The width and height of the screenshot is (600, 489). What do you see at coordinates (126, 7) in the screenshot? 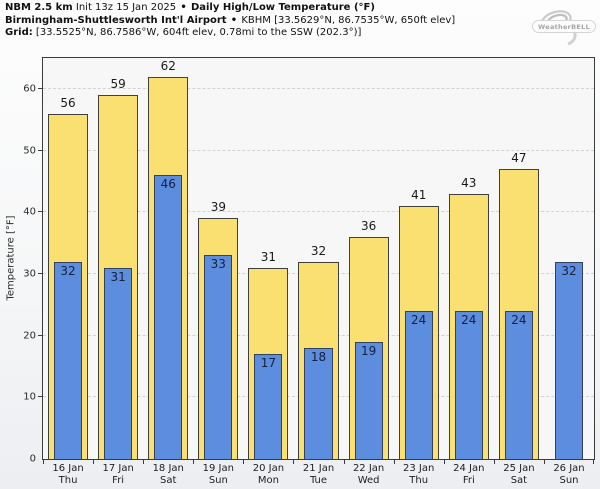
I see `init-time: Init 13z 15 Jan 2025` at bounding box center [126, 7].